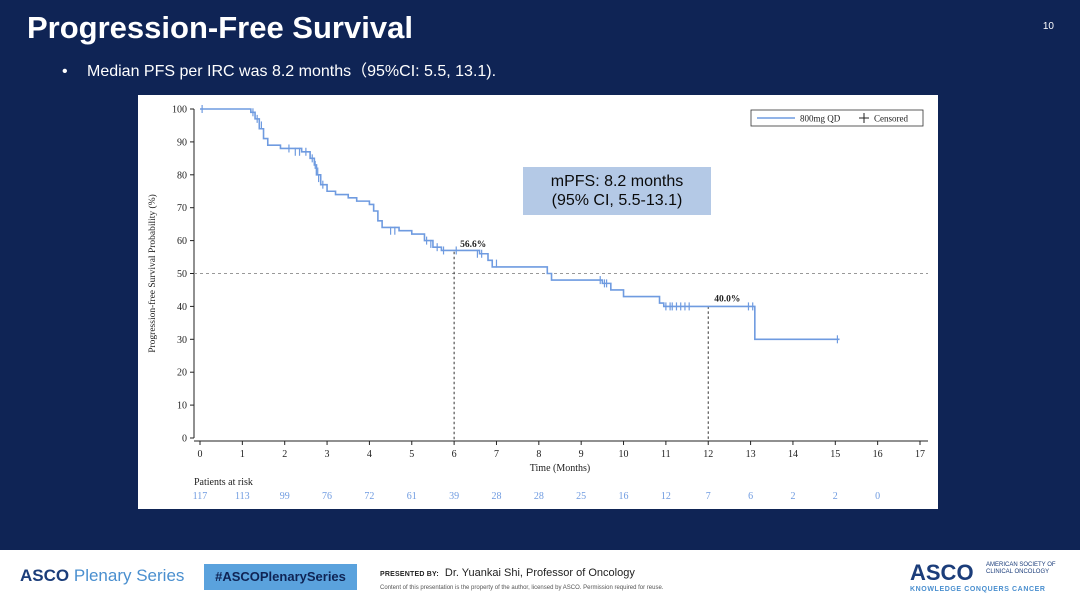  What do you see at coordinates (182, 241) in the screenshot?
I see `y-tick-label: 60` at bounding box center [182, 241].